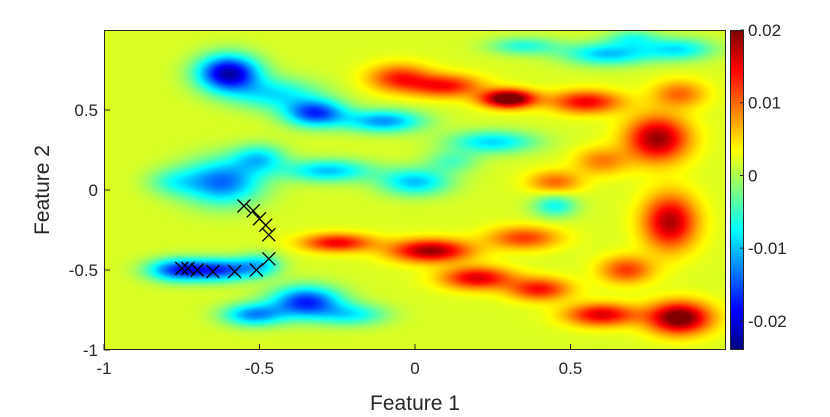  What do you see at coordinates (764, 30) in the screenshot?
I see `colorbar-tick-label: 0.02` at bounding box center [764, 30].